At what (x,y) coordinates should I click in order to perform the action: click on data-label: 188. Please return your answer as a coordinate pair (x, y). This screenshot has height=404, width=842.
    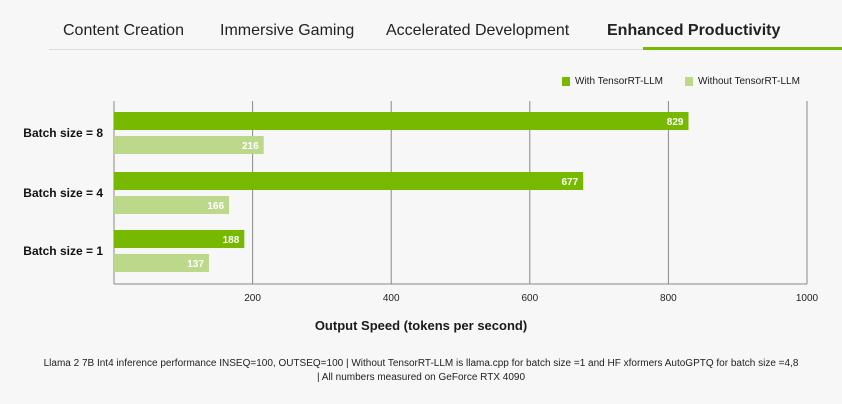
    Looking at the image, I should click on (231, 240).